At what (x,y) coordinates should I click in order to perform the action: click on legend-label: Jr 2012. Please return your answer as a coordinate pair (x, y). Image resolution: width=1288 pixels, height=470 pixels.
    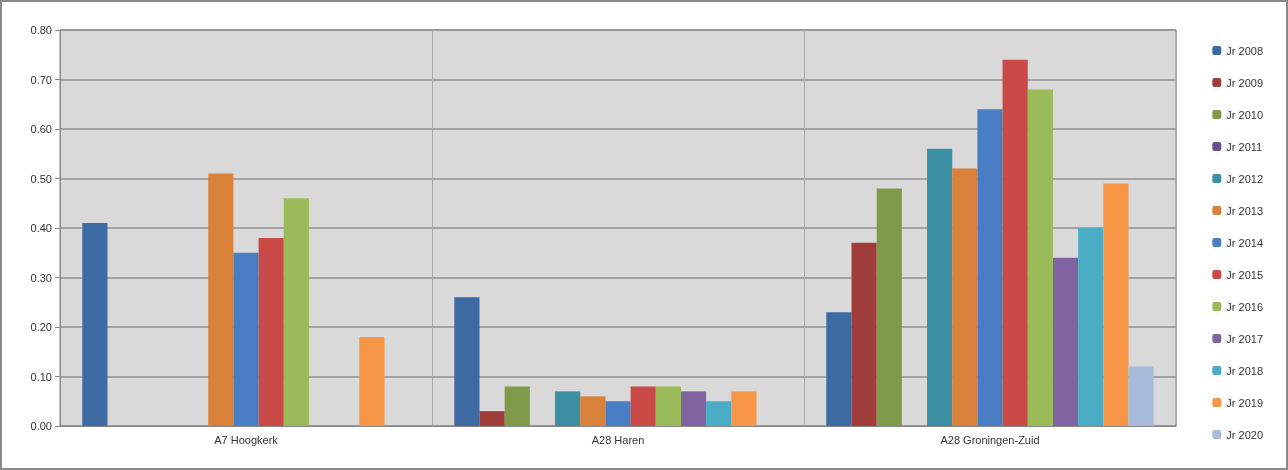
    Looking at the image, I should click on (1245, 178).